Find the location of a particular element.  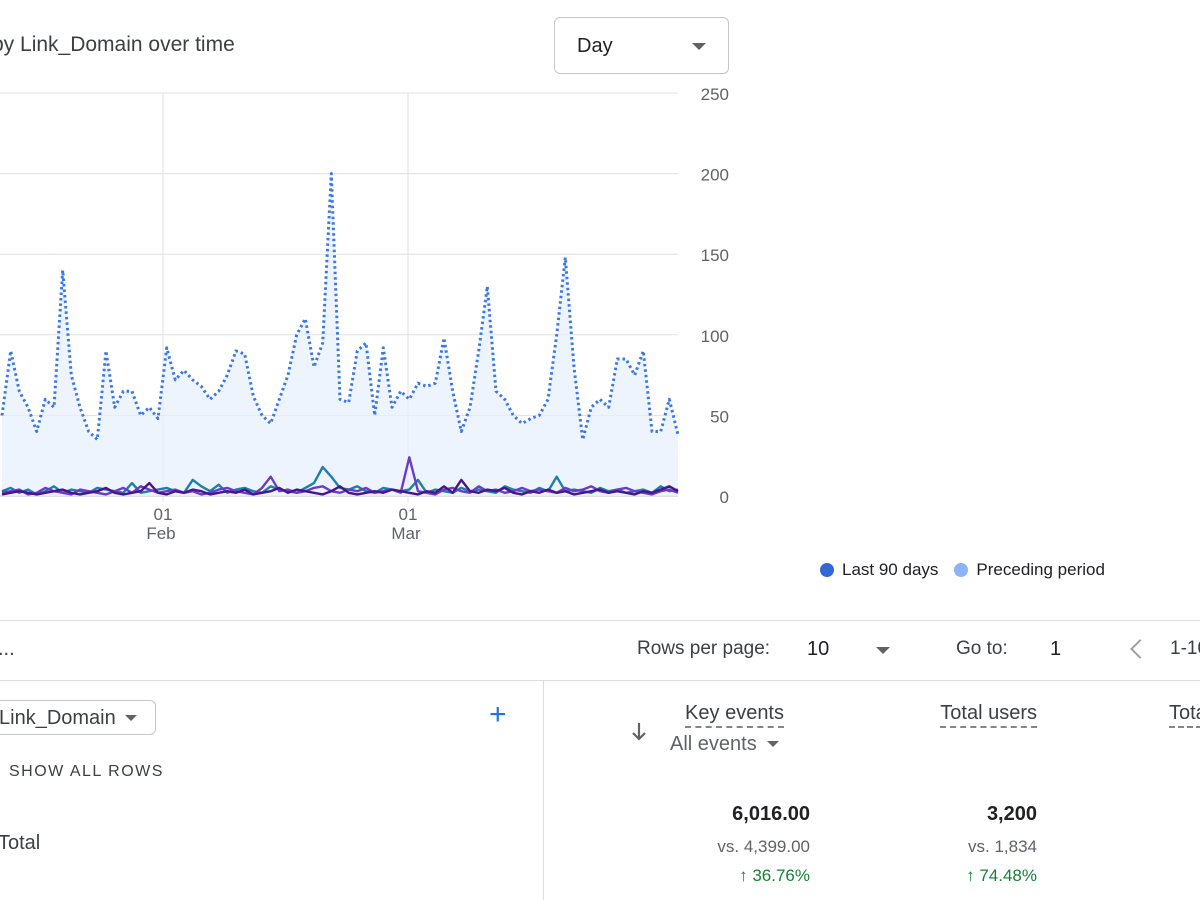

x-tick-month: Feb is located at coordinates (160, 533).